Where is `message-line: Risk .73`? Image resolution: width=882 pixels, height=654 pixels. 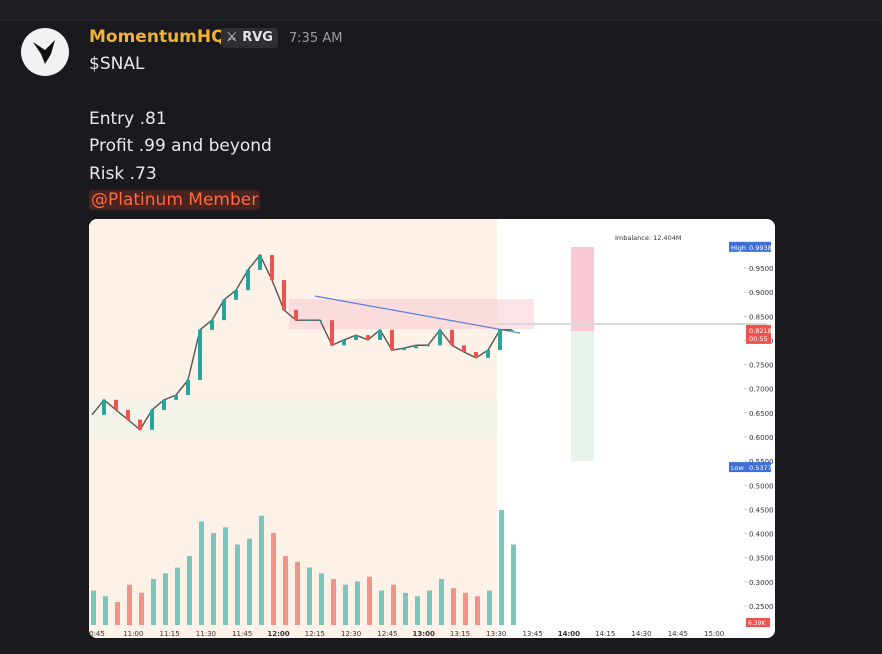 message-line: Risk .73 is located at coordinates (123, 174).